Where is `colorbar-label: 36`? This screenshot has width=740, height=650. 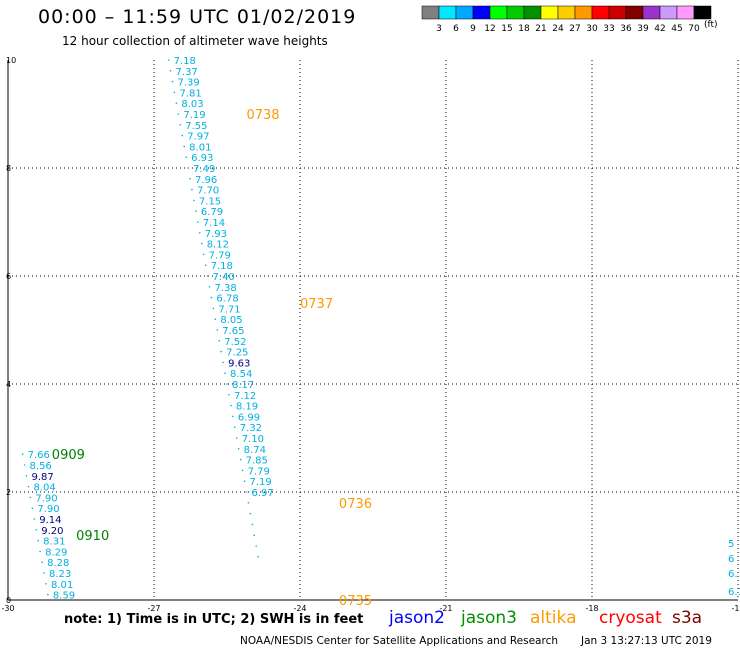 colorbar-label: 36 is located at coordinates (626, 29).